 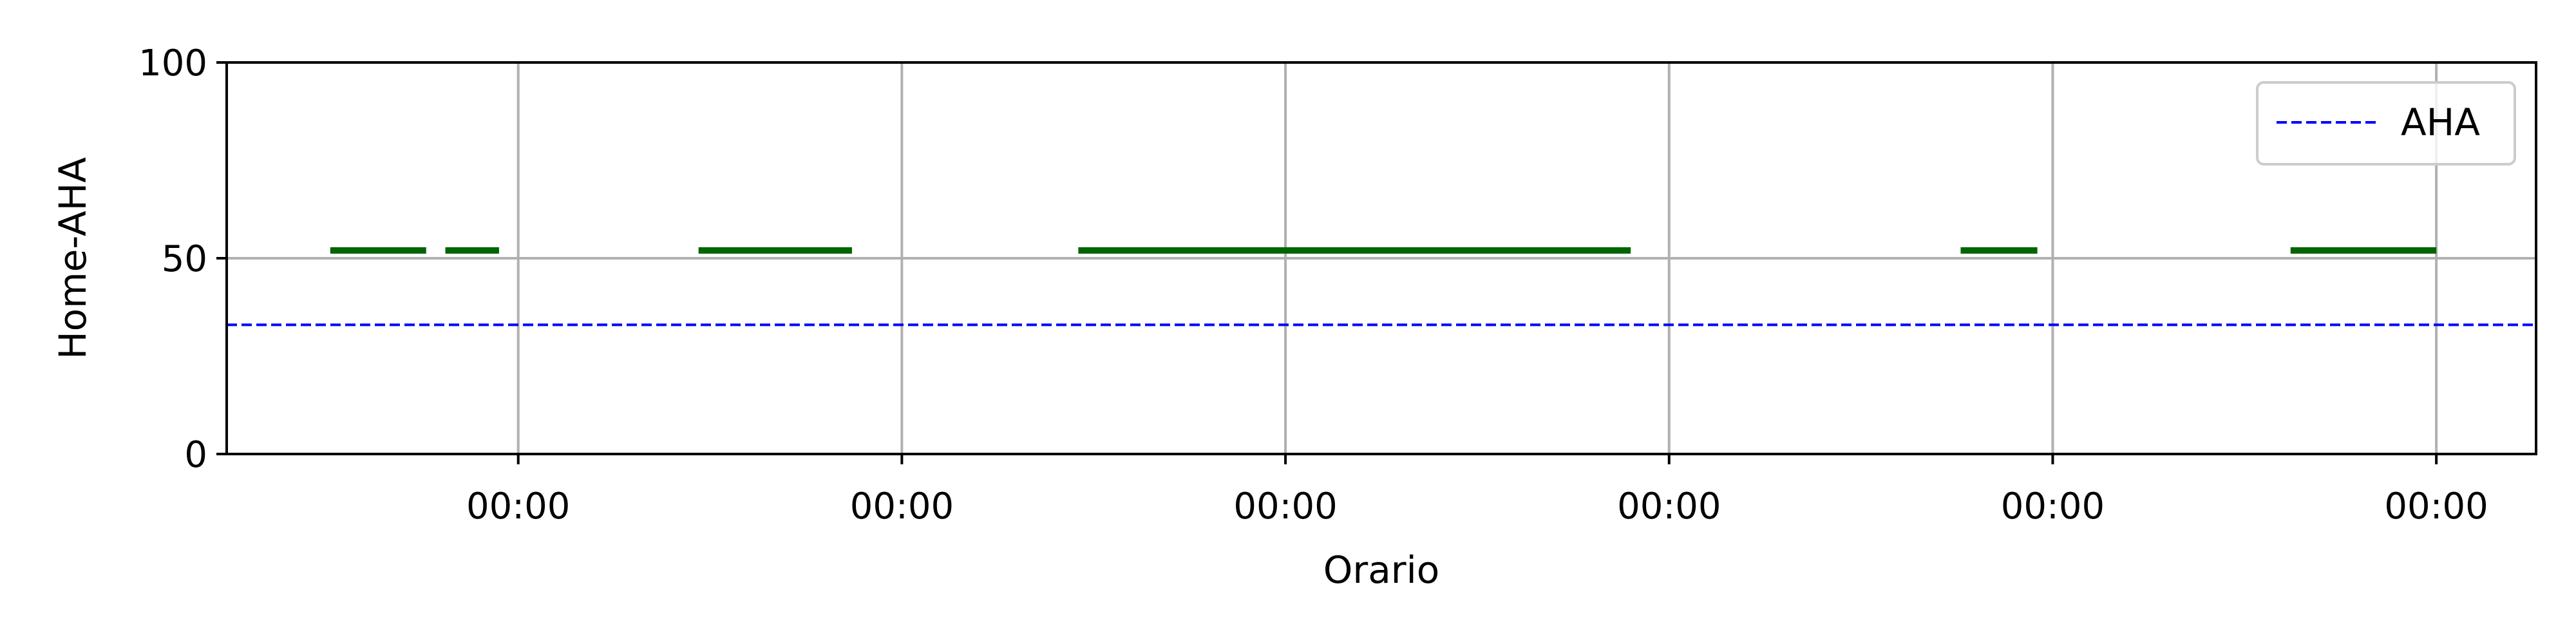 What do you see at coordinates (1477, 491) in the screenshot?
I see `x-axis: 00:00 00:00 00:00 00:00 00:00 00:00` at bounding box center [1477, 491].